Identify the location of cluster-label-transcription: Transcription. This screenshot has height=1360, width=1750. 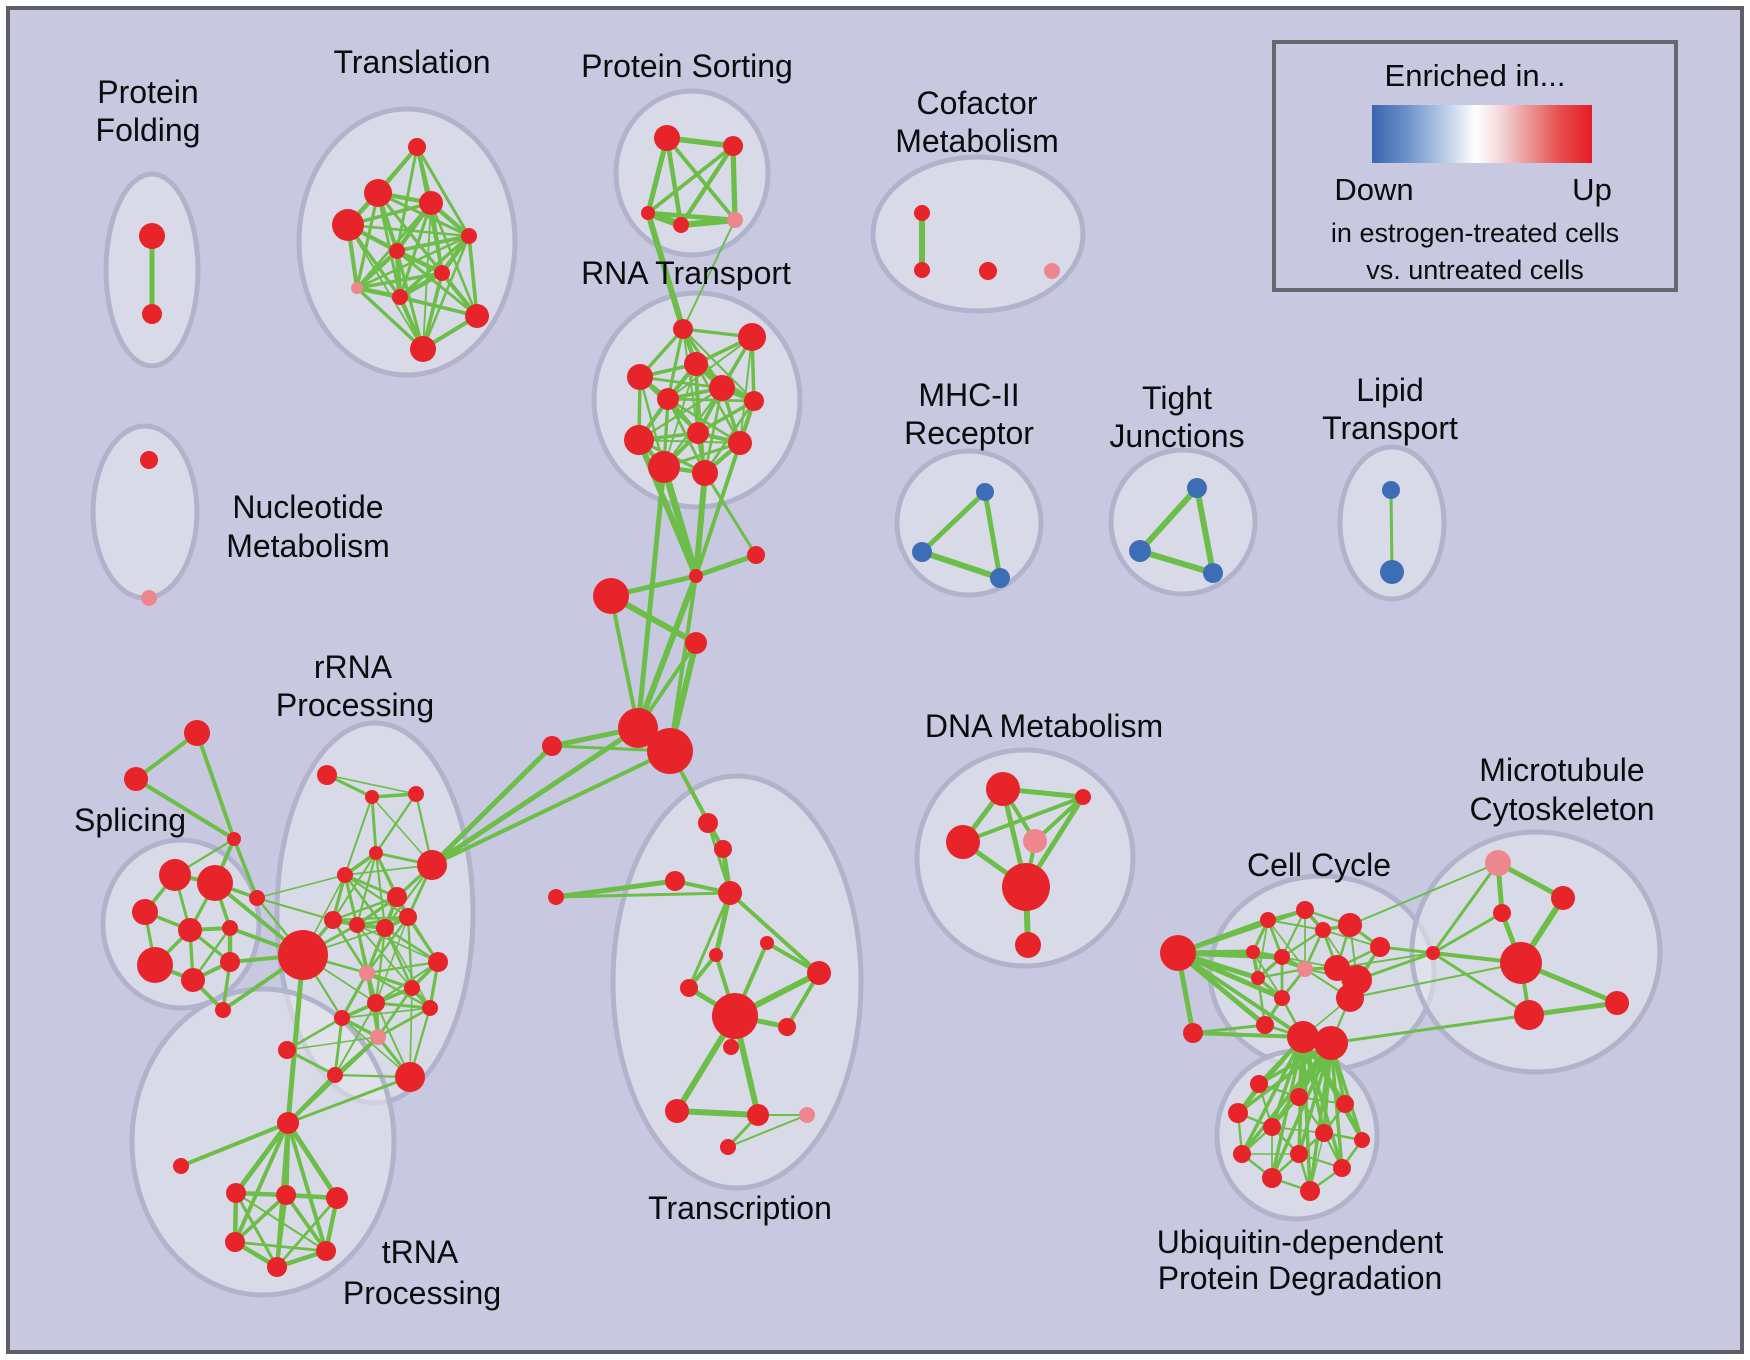
(740, 1208).